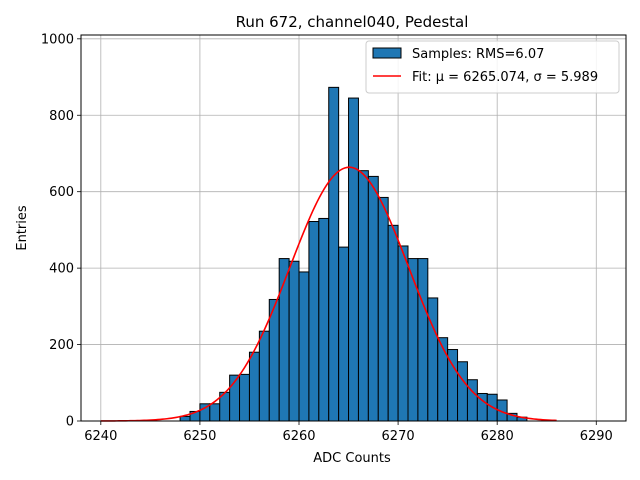  I want to click on legend-label-fit: Fit: μ = 6265.074, σ = 5.989, so click(505, 77).